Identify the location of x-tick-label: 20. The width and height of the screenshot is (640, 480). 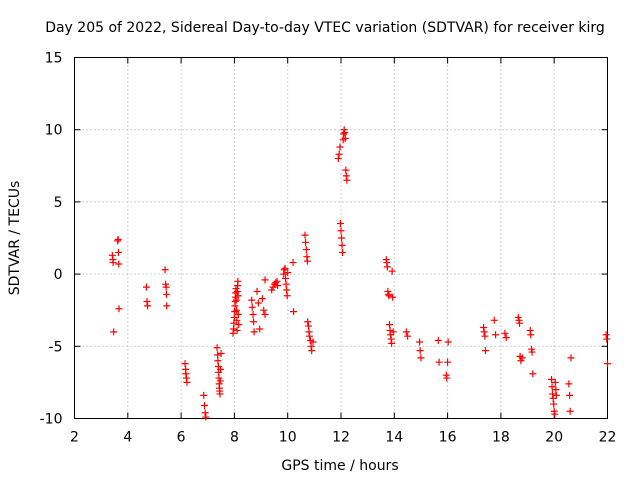
(554, 438).